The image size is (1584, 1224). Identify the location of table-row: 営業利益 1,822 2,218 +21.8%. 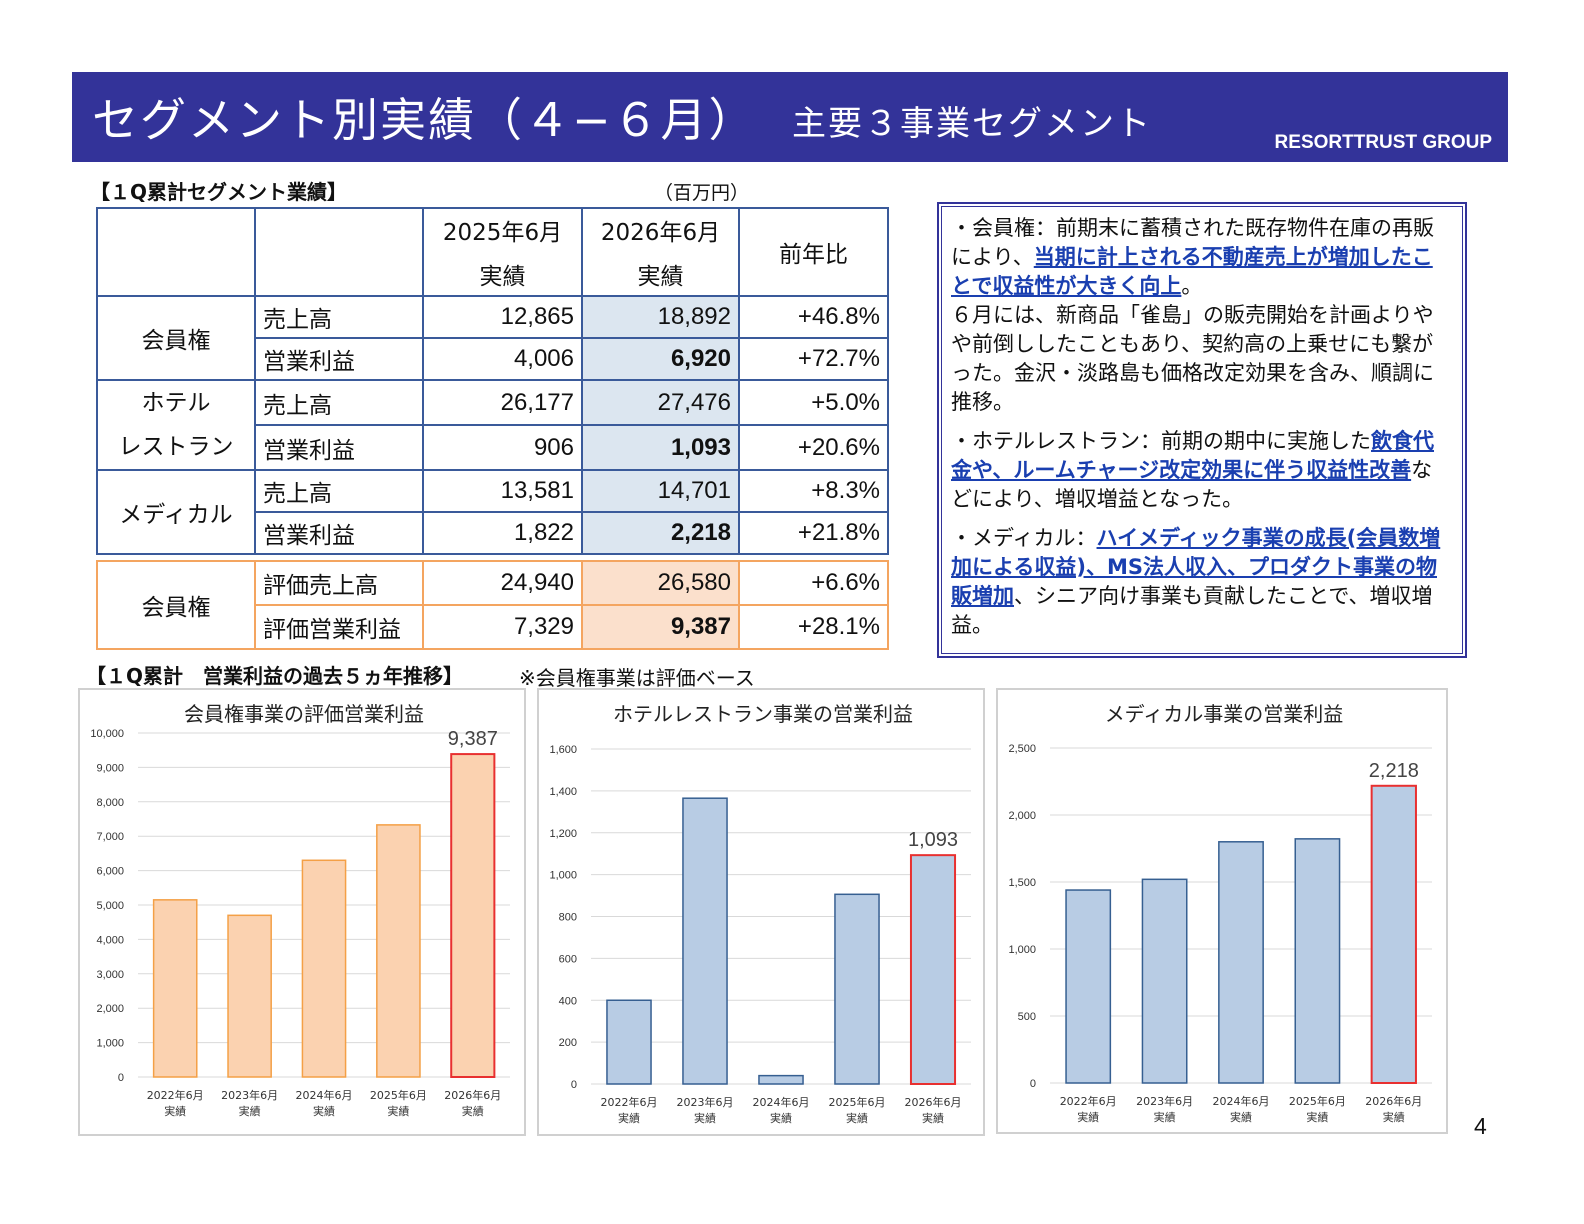
(493, 533).